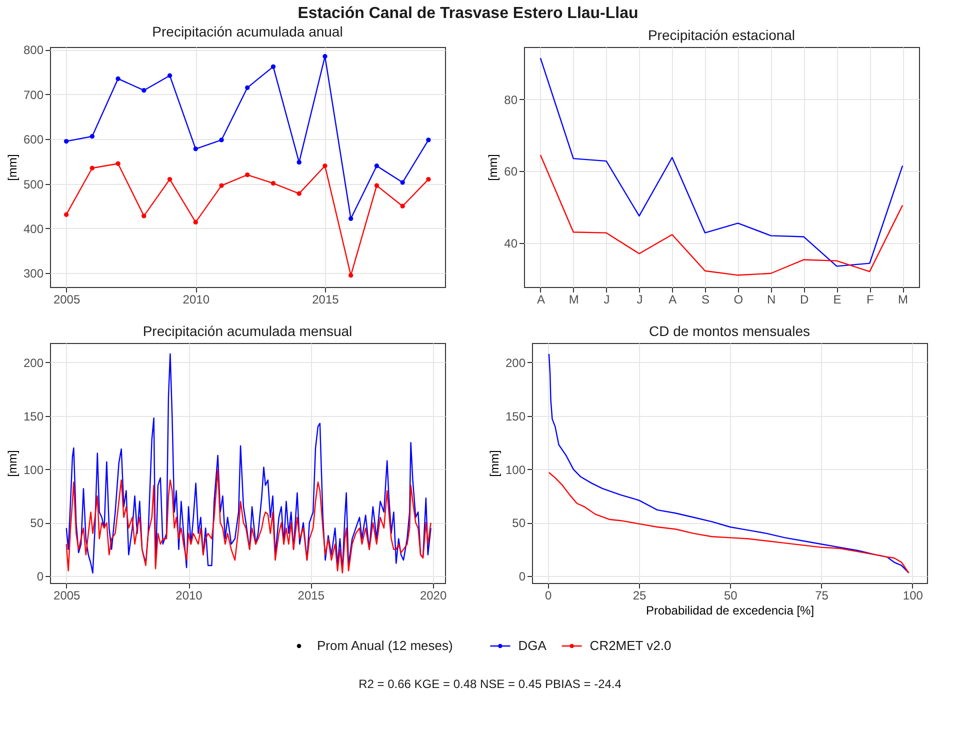 Image resolution: width=974 pixels, height=740 pixels. Describe the element at coordinates (837, 299) in the screenshot. I see `x-tick-label: E` at that location.